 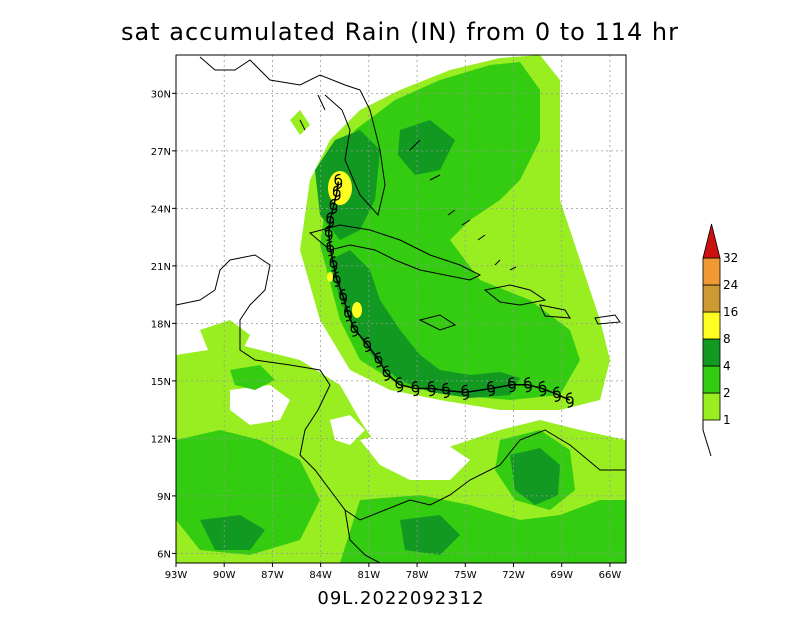 I want to click on colorbar-label: 1, so click(x=727, y=420).